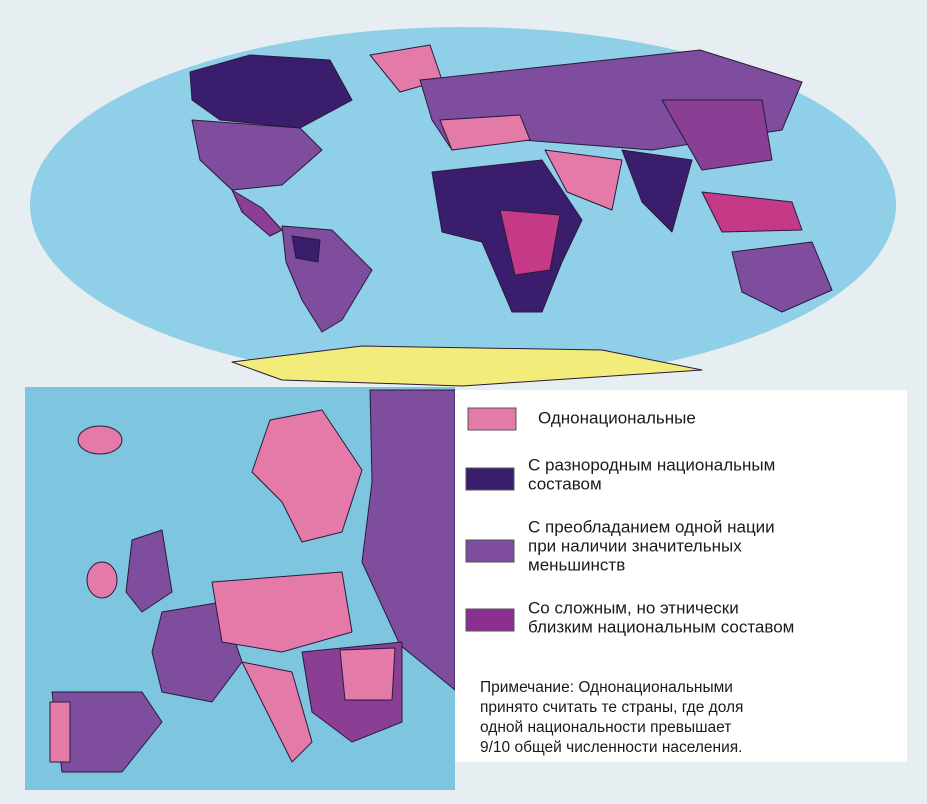 The image size is (927, 804). I want to click on scandinavia, so click(307, 476).